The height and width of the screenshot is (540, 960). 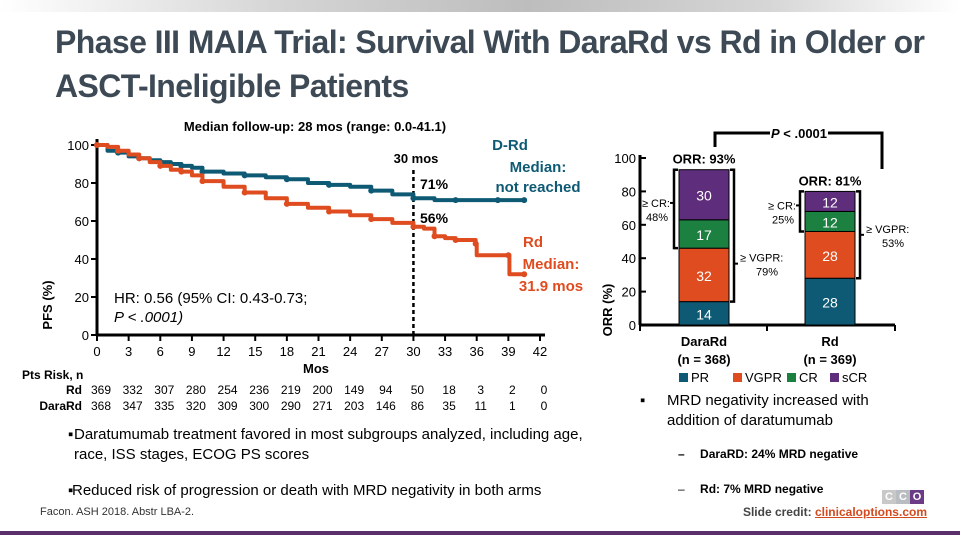 What do you see at coordinates (60, 406) in the screenshot?
I see `risk-row-label: DaraRd` at bounding box center [60, 406].